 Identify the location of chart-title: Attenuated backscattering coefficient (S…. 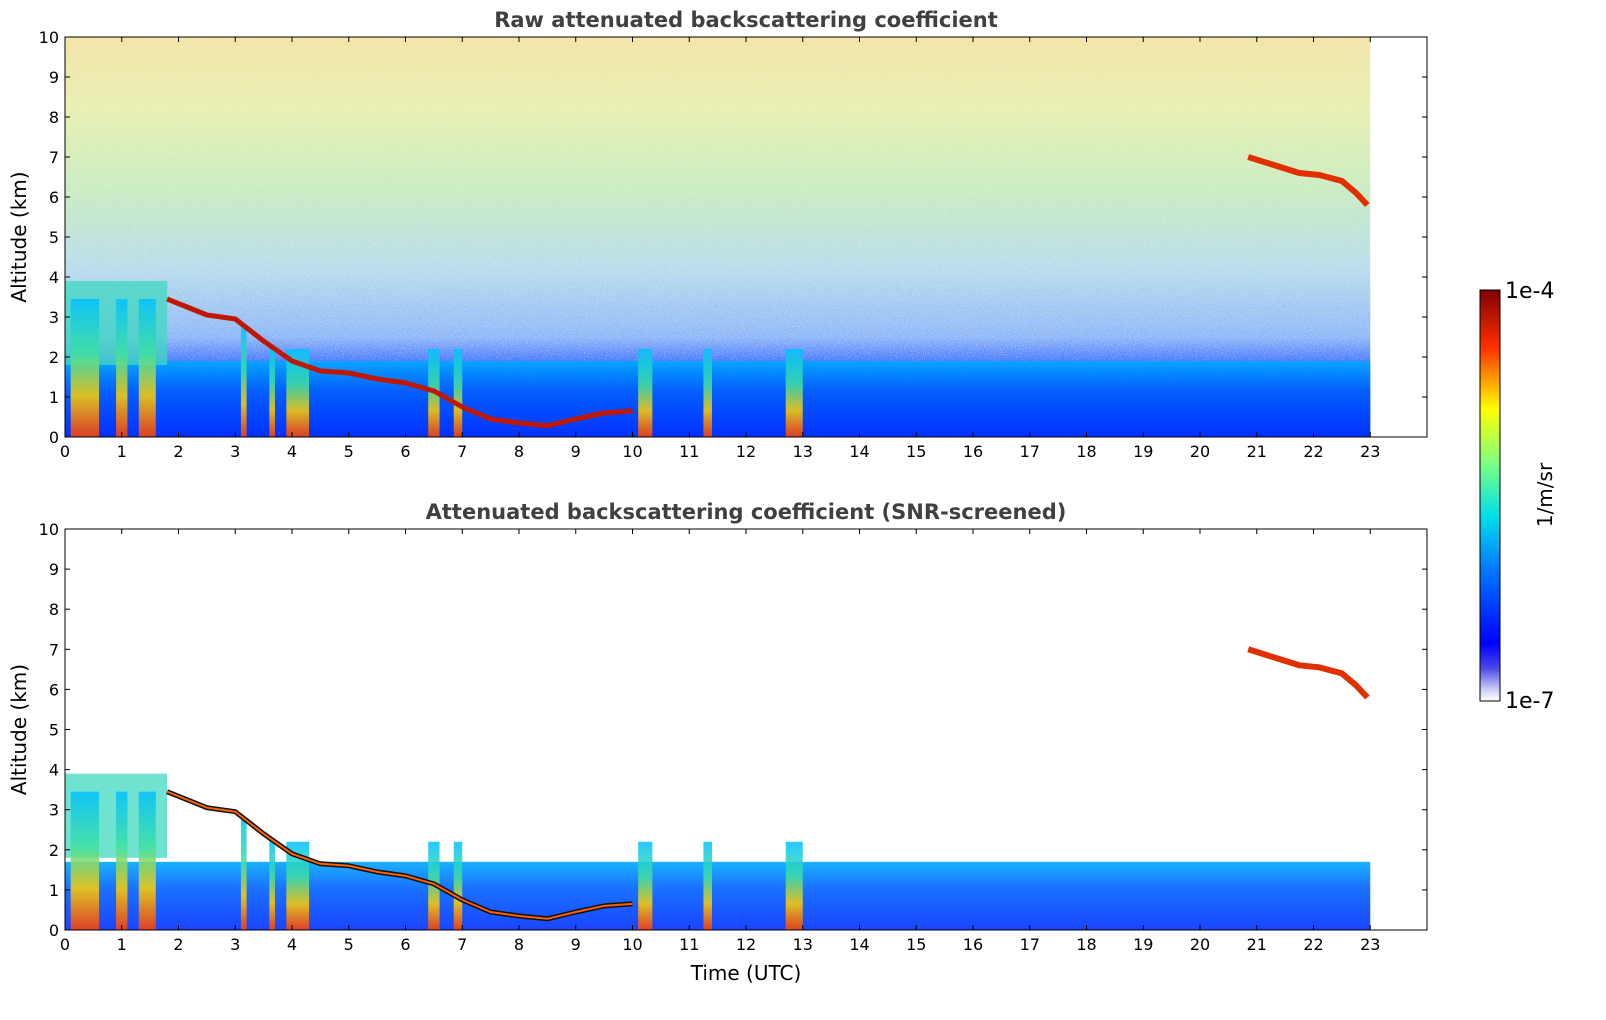
(746, 512).